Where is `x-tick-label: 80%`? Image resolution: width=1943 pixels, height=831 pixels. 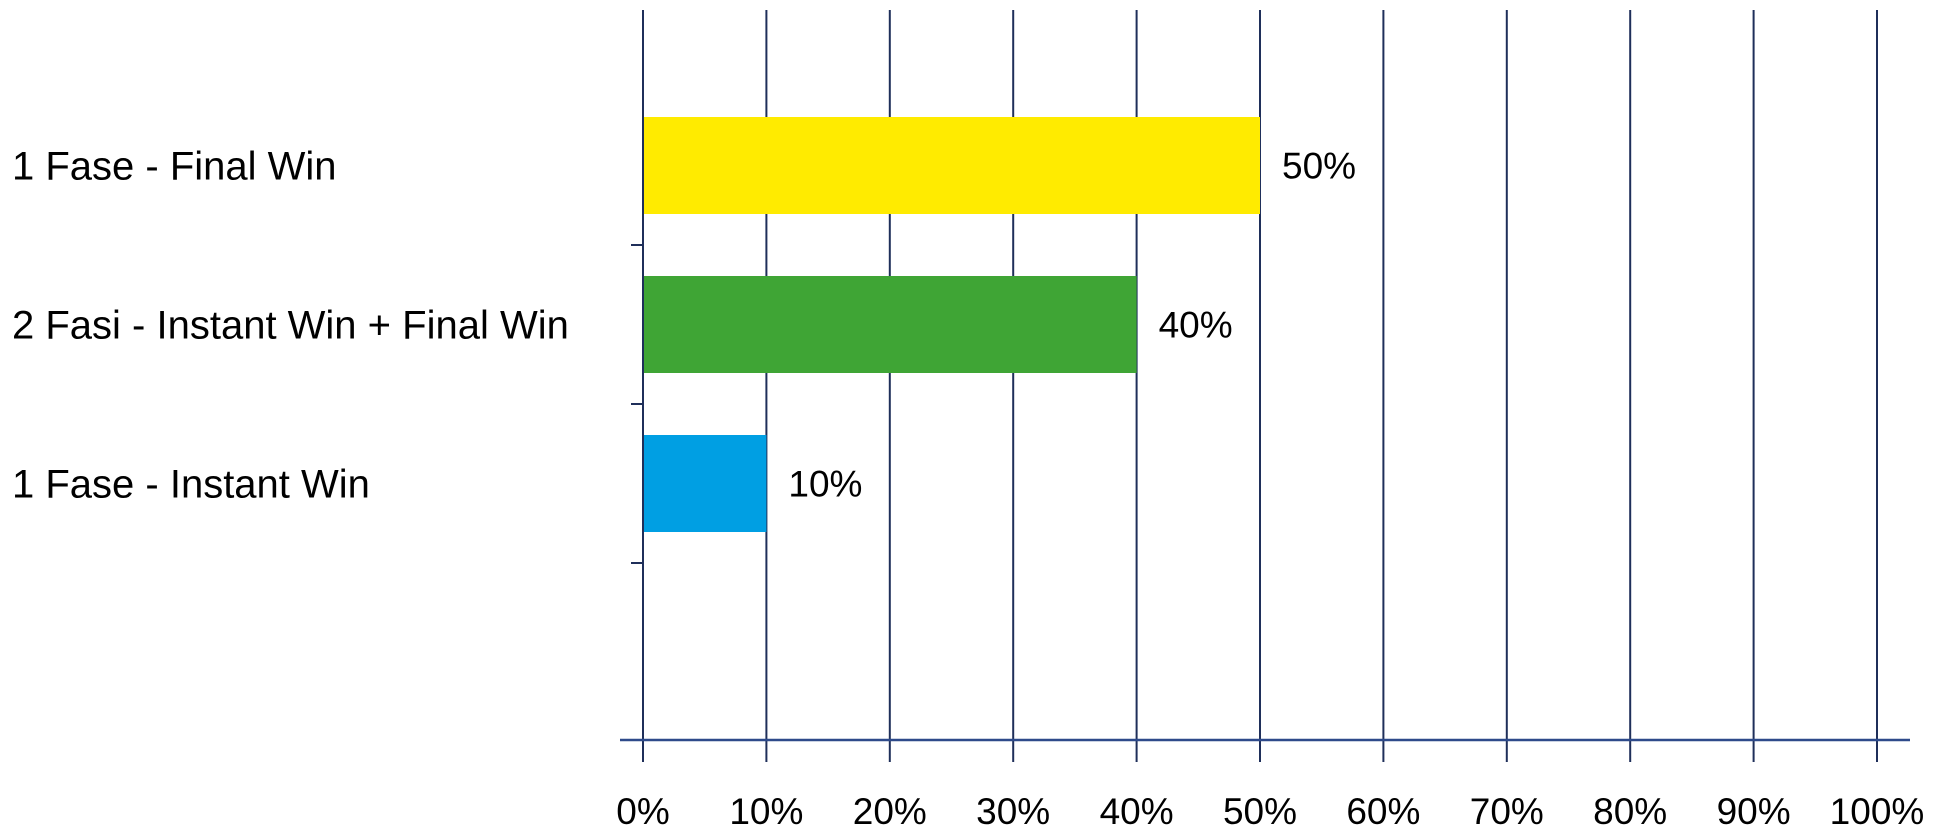 x-tick-label: 80% is located at coordinates (1630, 811).